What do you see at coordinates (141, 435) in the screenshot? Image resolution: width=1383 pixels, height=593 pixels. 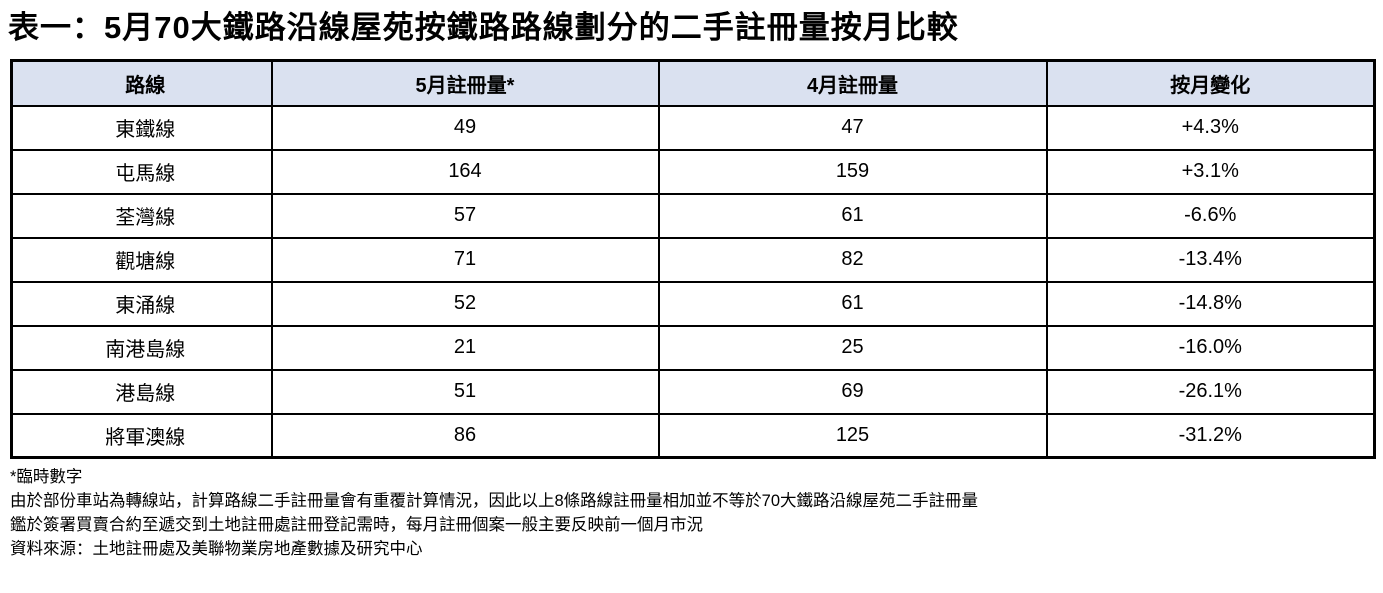 I see `line-name-cell: 將軍澳線` at bounding box center [141, 435].